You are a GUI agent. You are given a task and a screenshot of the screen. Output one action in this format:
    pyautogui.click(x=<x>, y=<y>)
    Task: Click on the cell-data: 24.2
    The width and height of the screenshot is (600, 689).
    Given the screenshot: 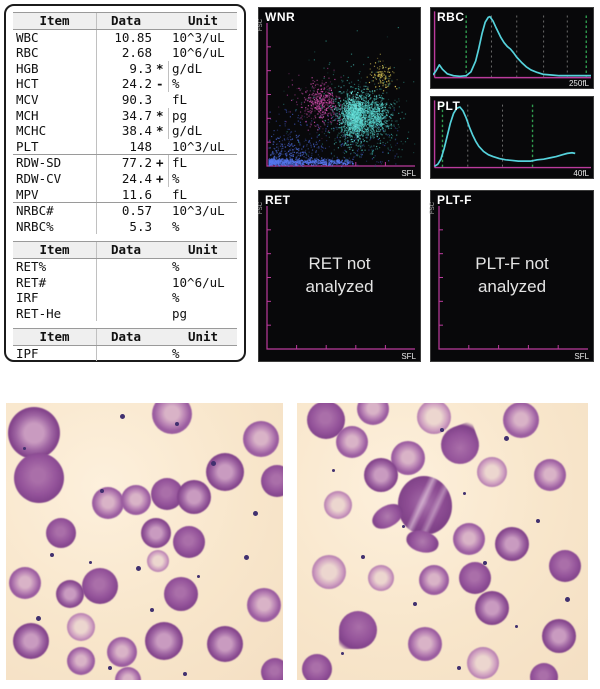 What is the action you would take?
    pyautogui.click(x=136, y=84)
    